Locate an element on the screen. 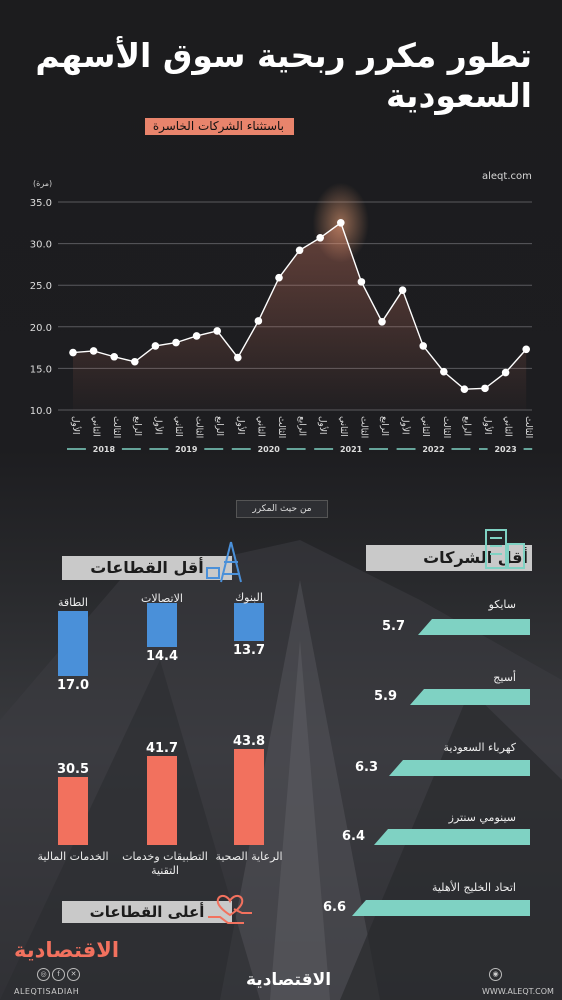 Image resolution: width=562 pixels, height=1000 pixels. company-value-sec: 6.3 is located at coordinates (366, 767).